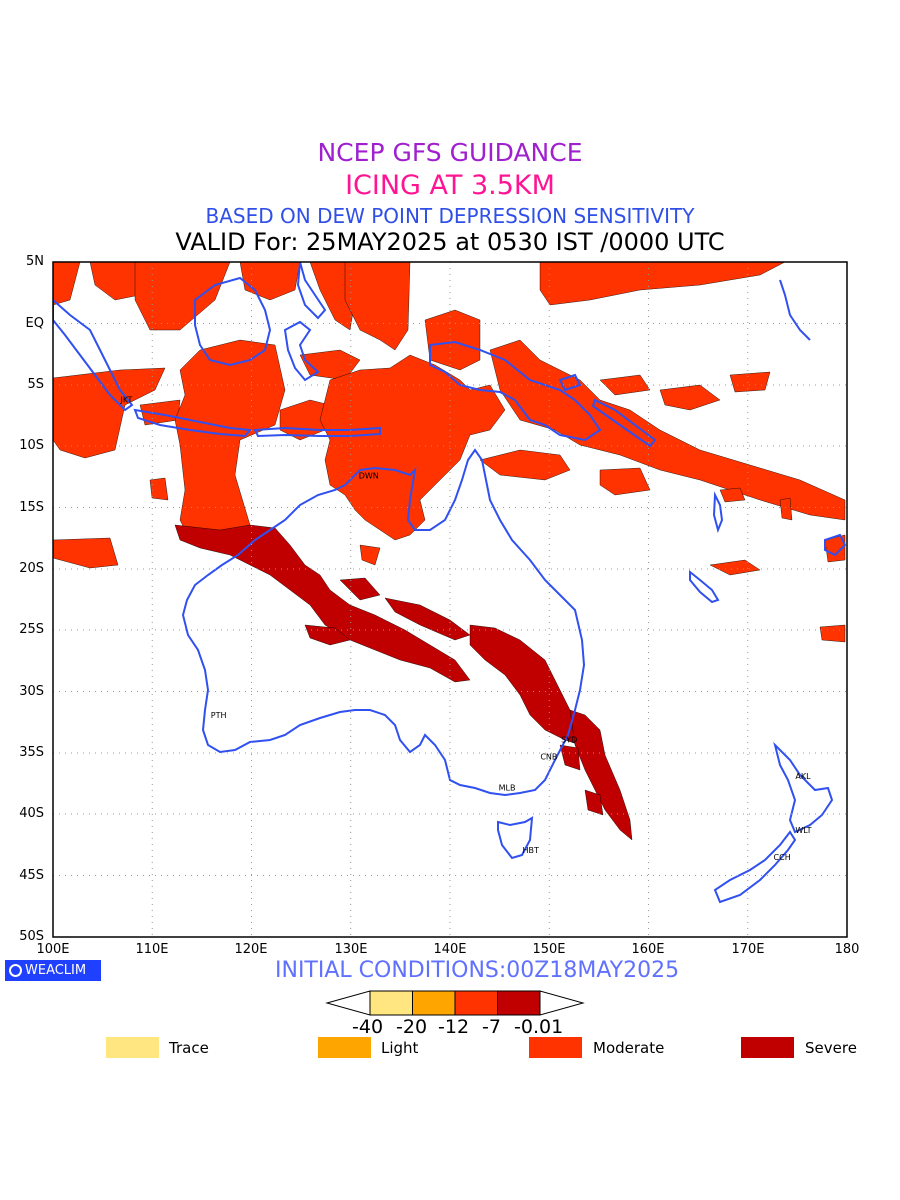  I want to click on colorbar-tick-2: -20, so click(412, 1027).